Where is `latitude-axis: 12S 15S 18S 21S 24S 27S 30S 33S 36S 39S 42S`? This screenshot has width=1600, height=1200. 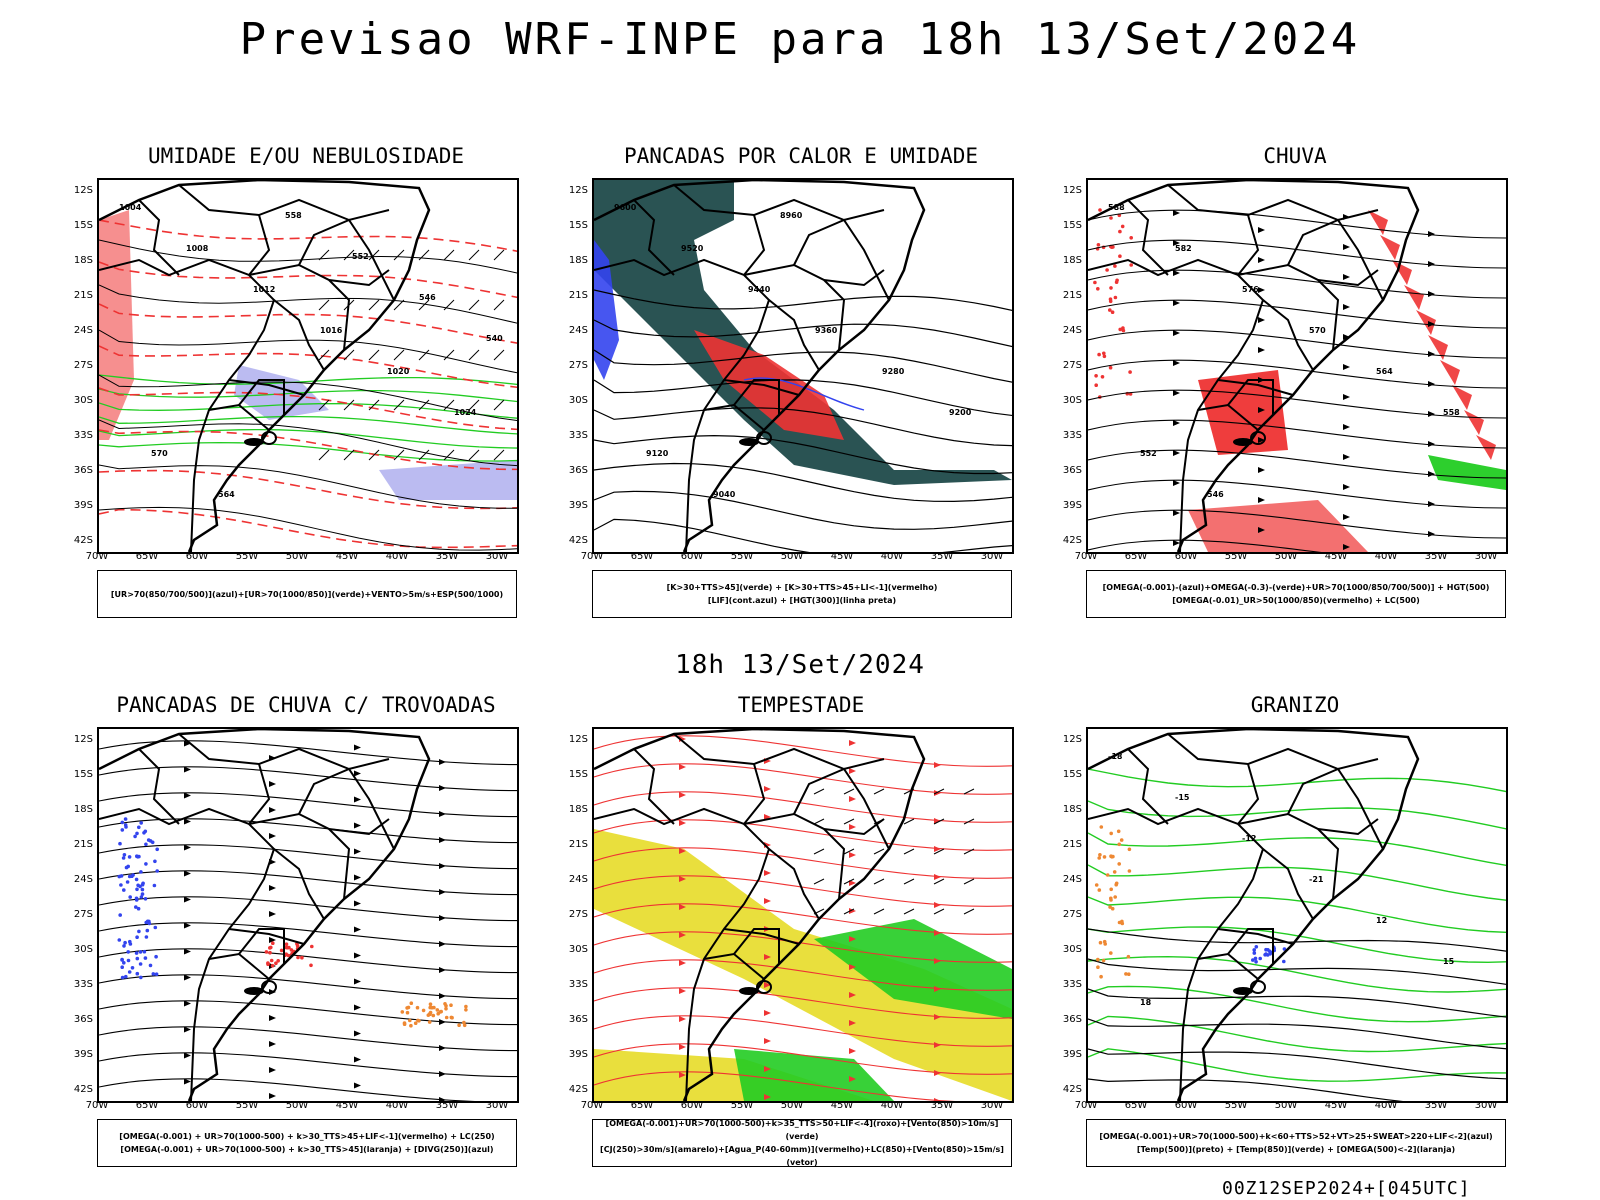
latitude-axis: 12S 15S 18S 21S 24S 27S 30S 33S 36S 39S 42S is located at coordinates (572, 364).